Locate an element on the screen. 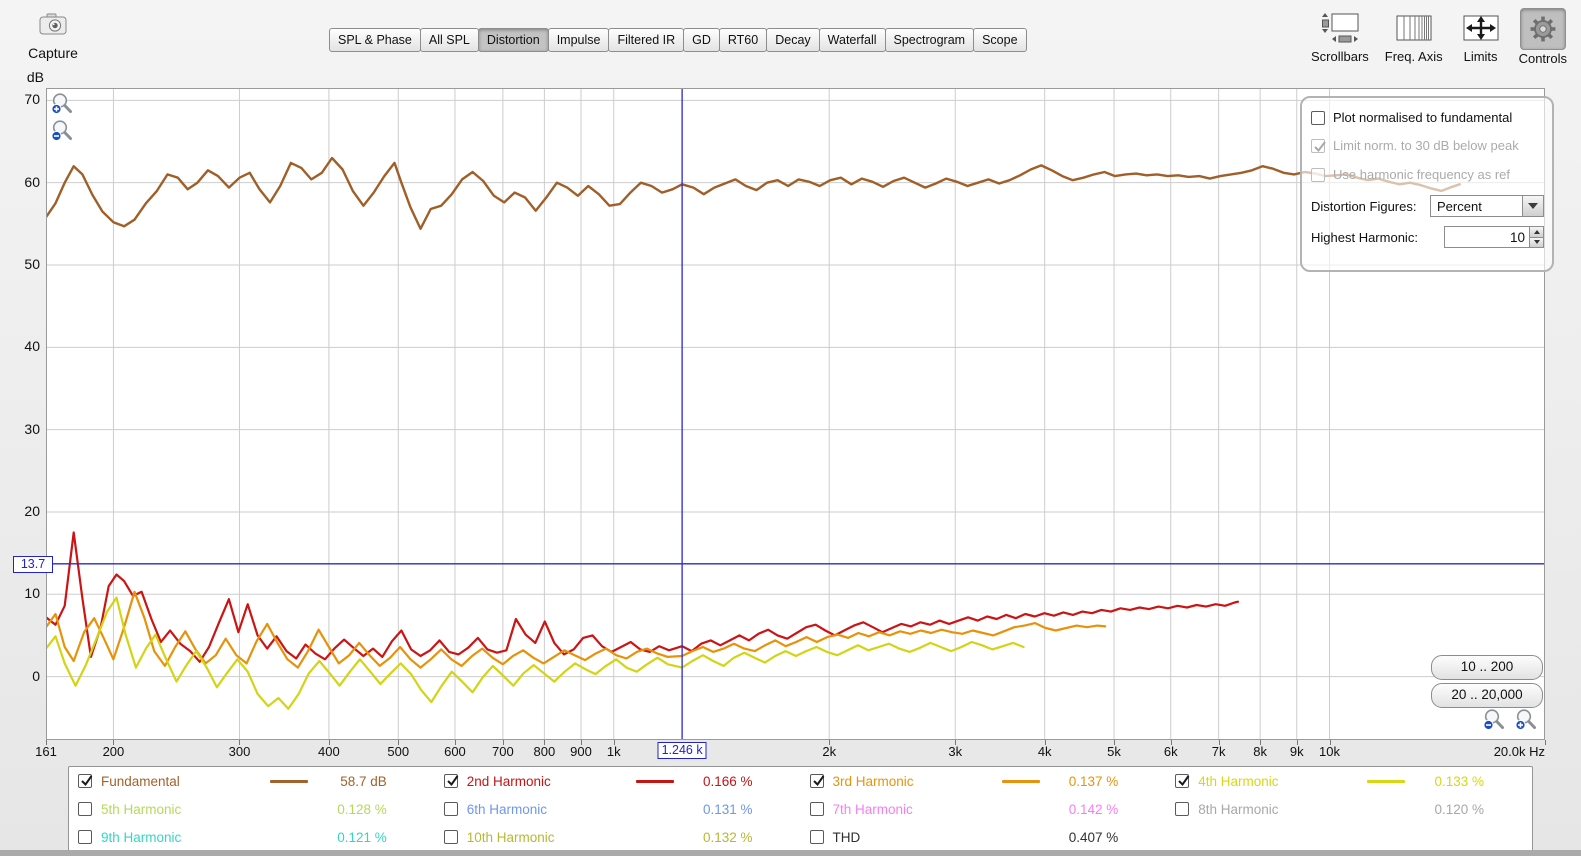  legend-value: 0.166 % is located at coordinates (727, 781).